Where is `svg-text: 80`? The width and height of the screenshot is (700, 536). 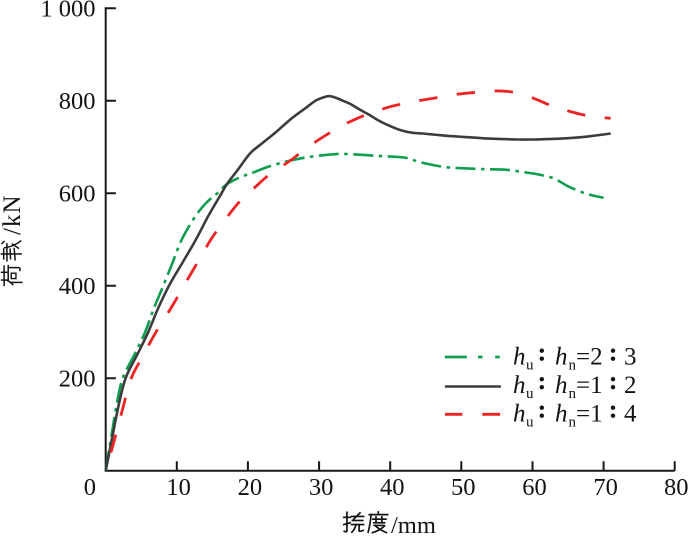
svg-text: 80 is located at coordinates (676, 487).